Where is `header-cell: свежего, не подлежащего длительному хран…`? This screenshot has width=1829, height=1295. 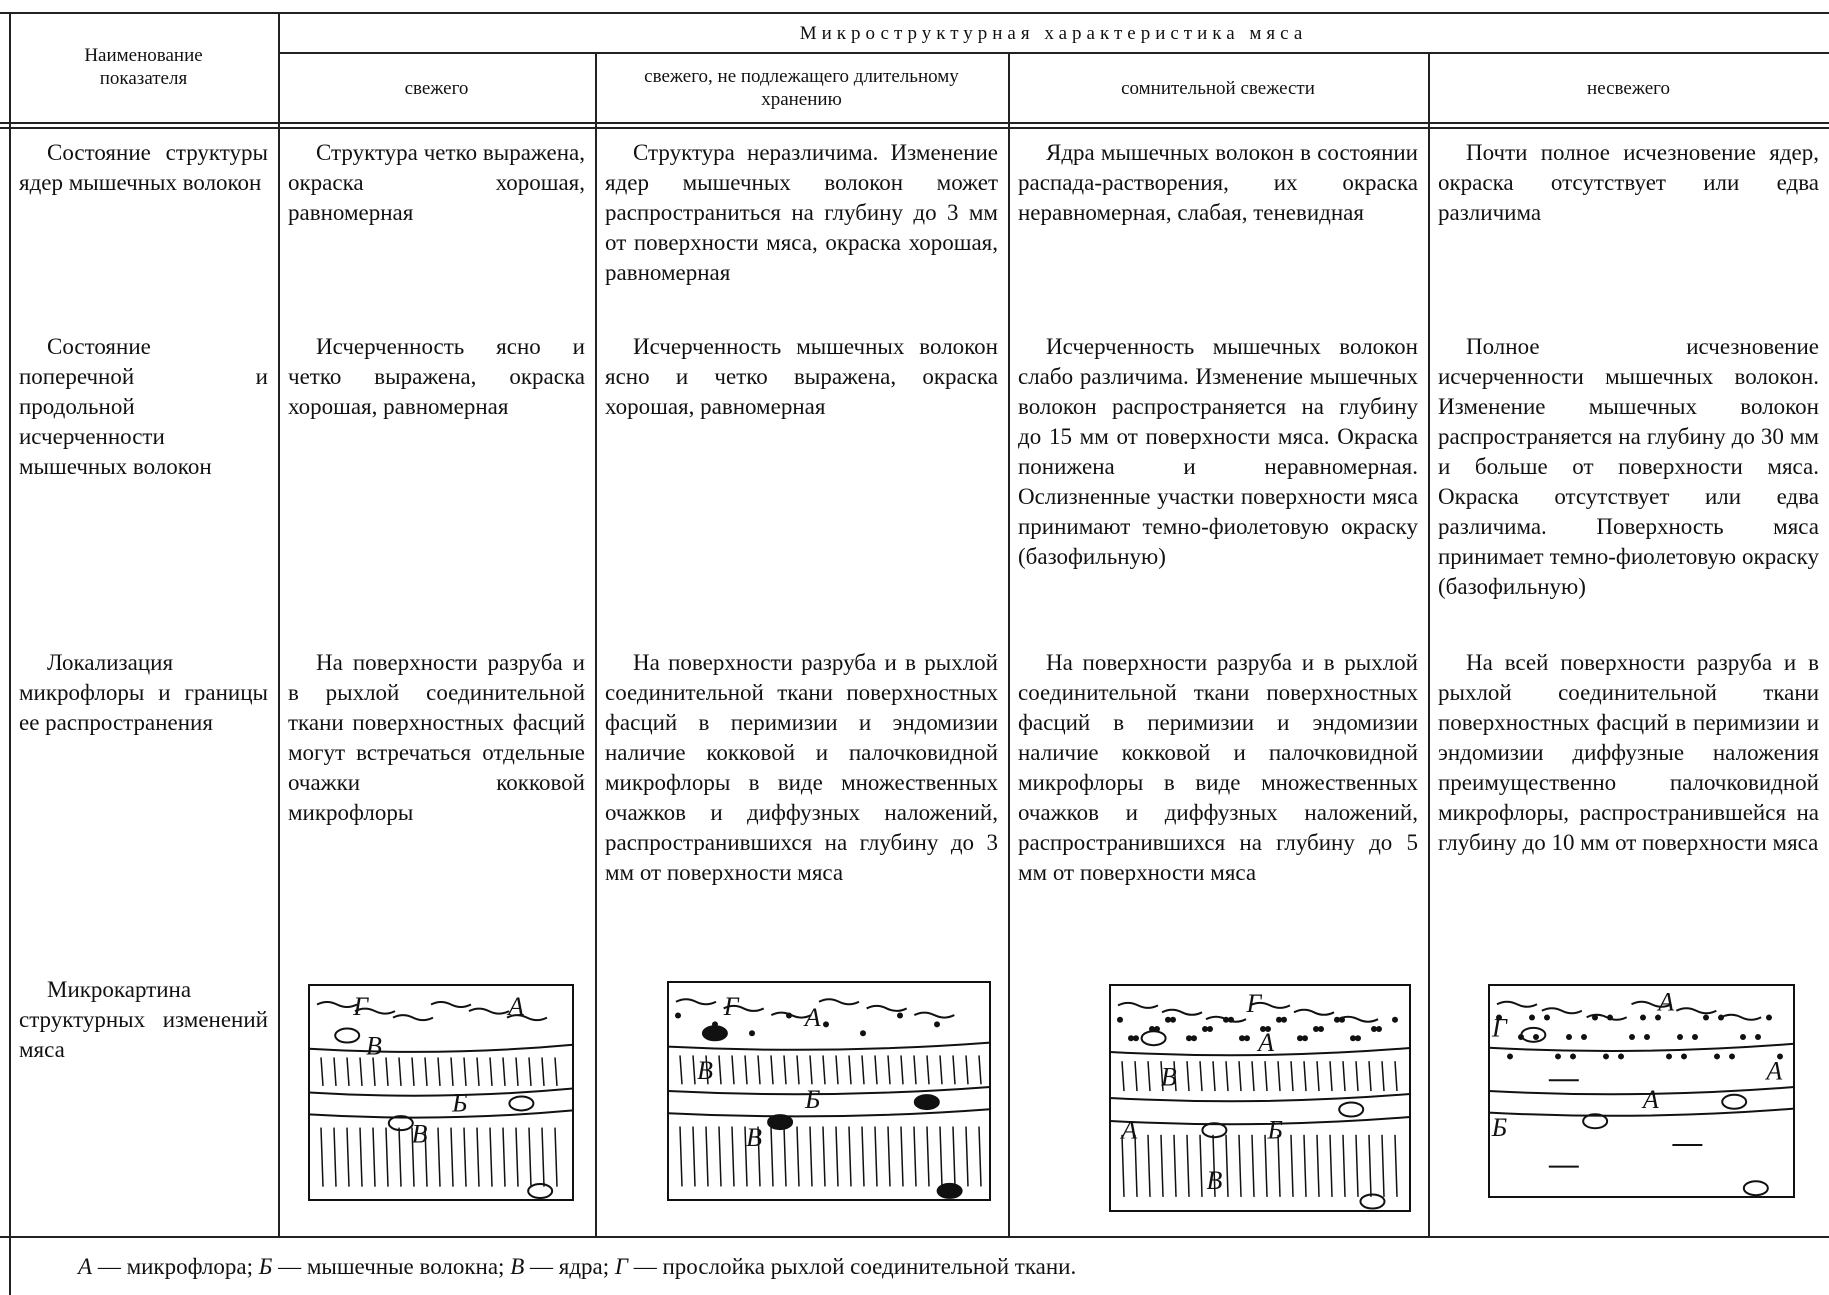
header-cell: свежего, не подлежащего длительному хран… is located at coordinates (801, 88).